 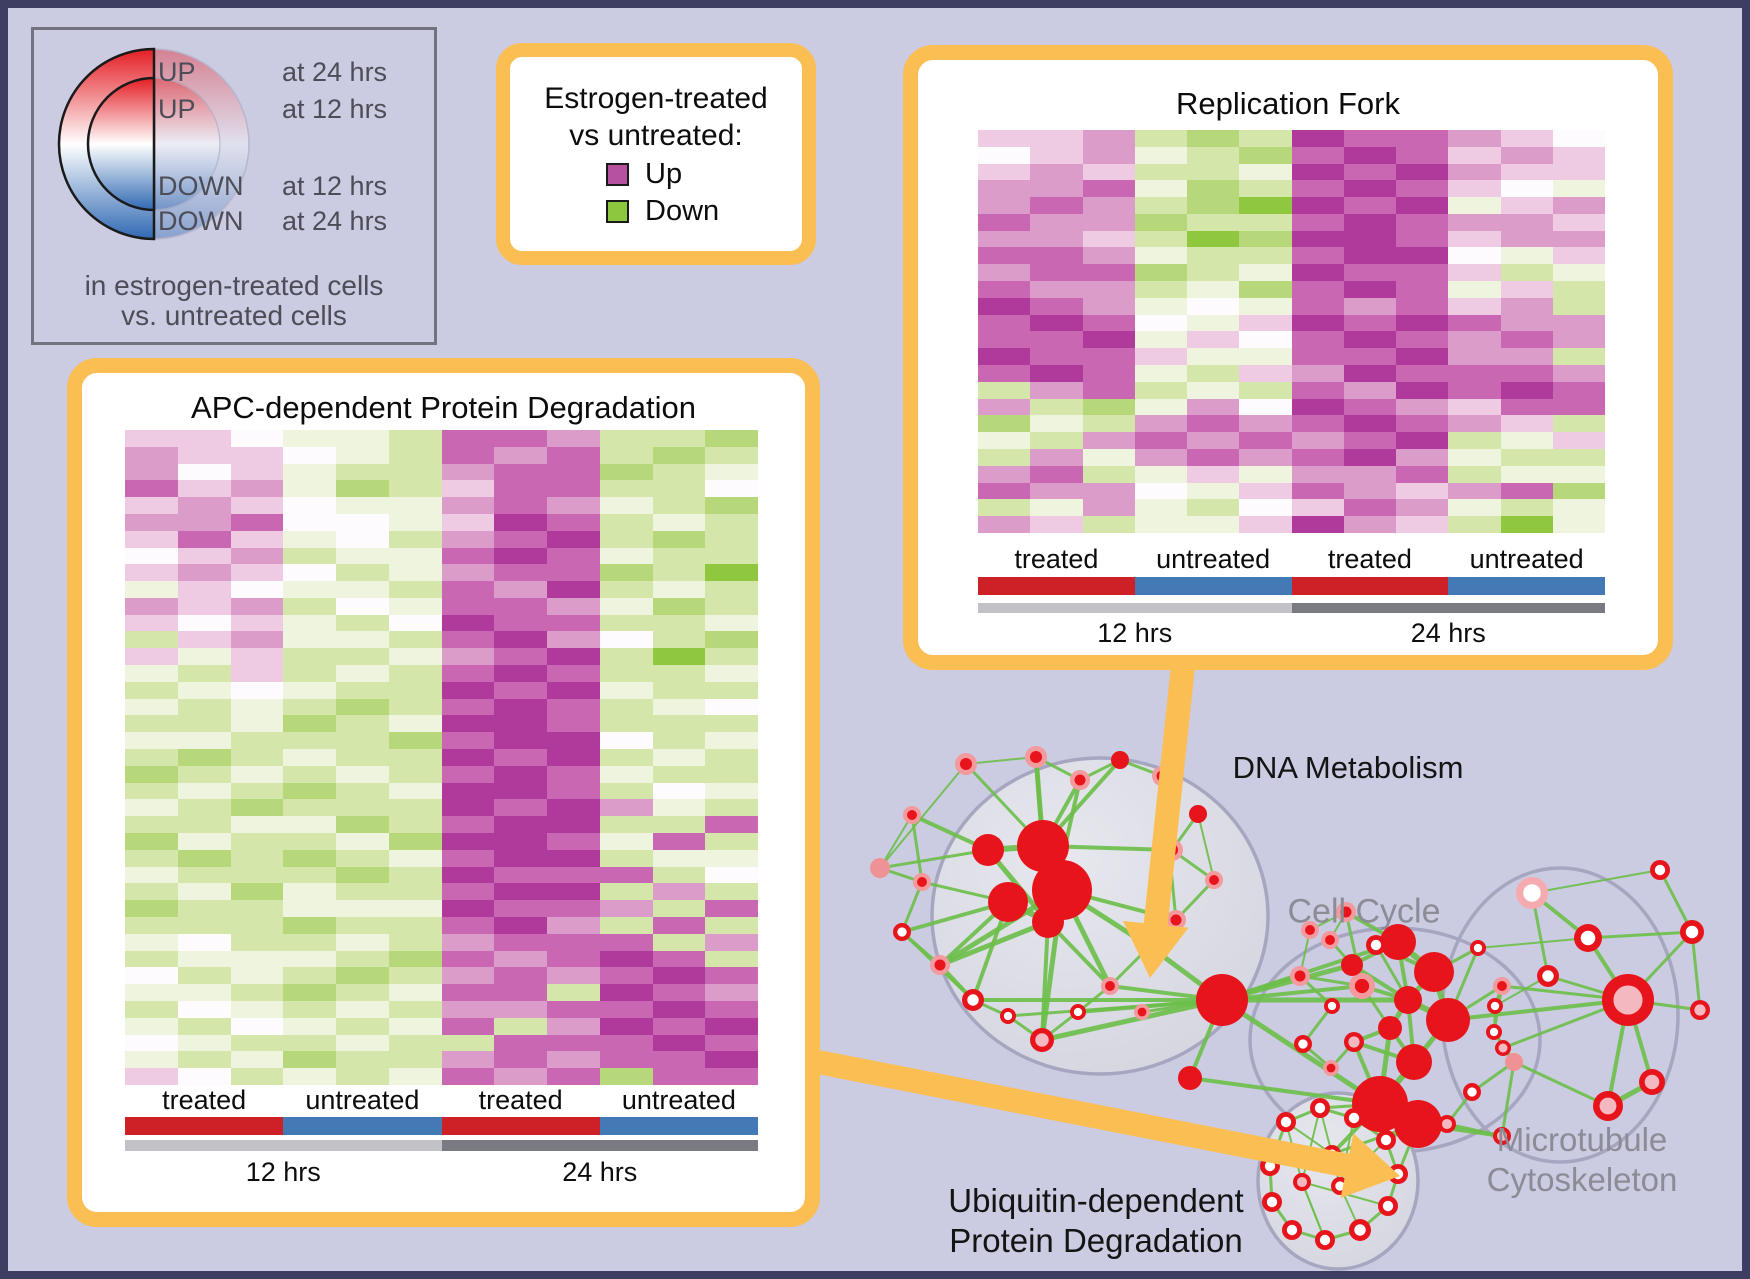 I want to click on annotation-arrow-shaft, so click(x=1085, y=1114).